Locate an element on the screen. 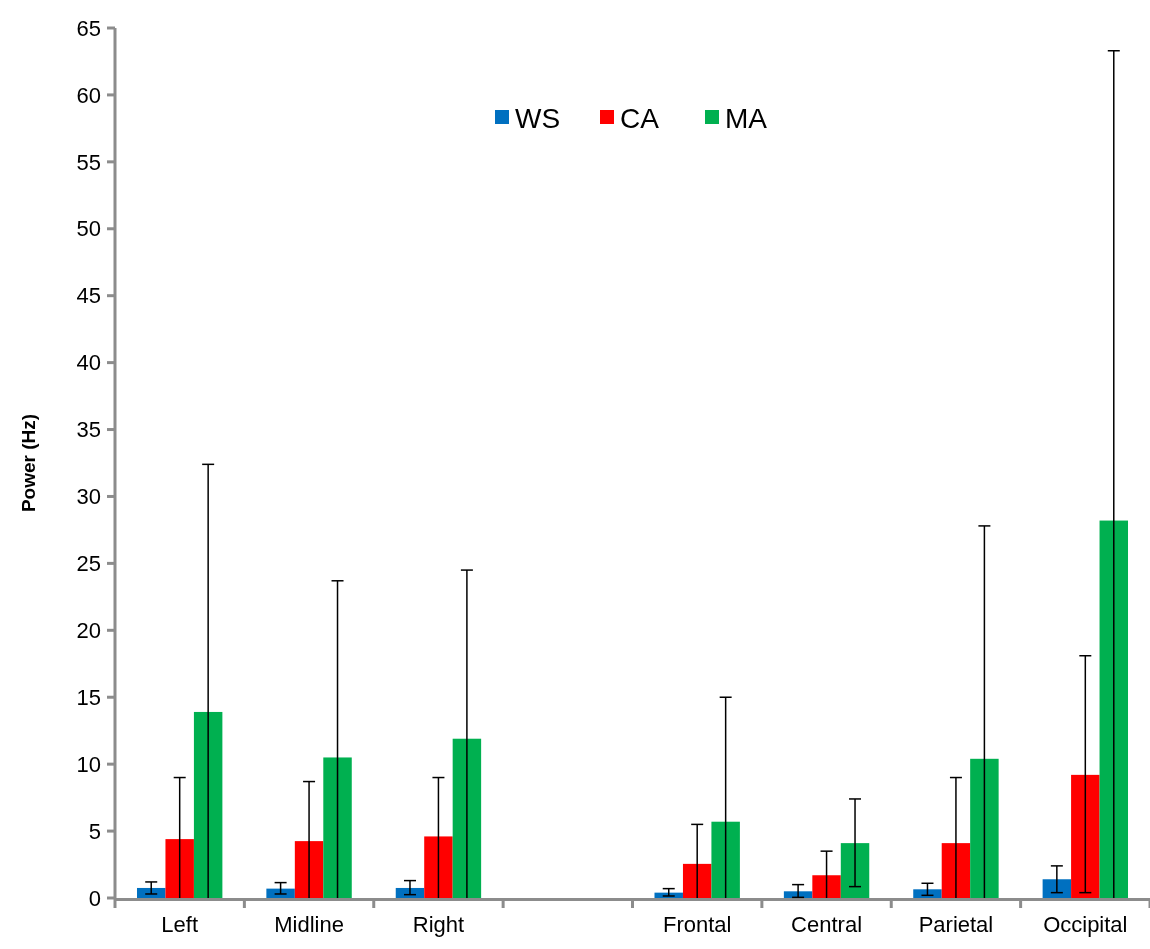  x-tick-label: Occipital is located at coordinates (1085, 924).